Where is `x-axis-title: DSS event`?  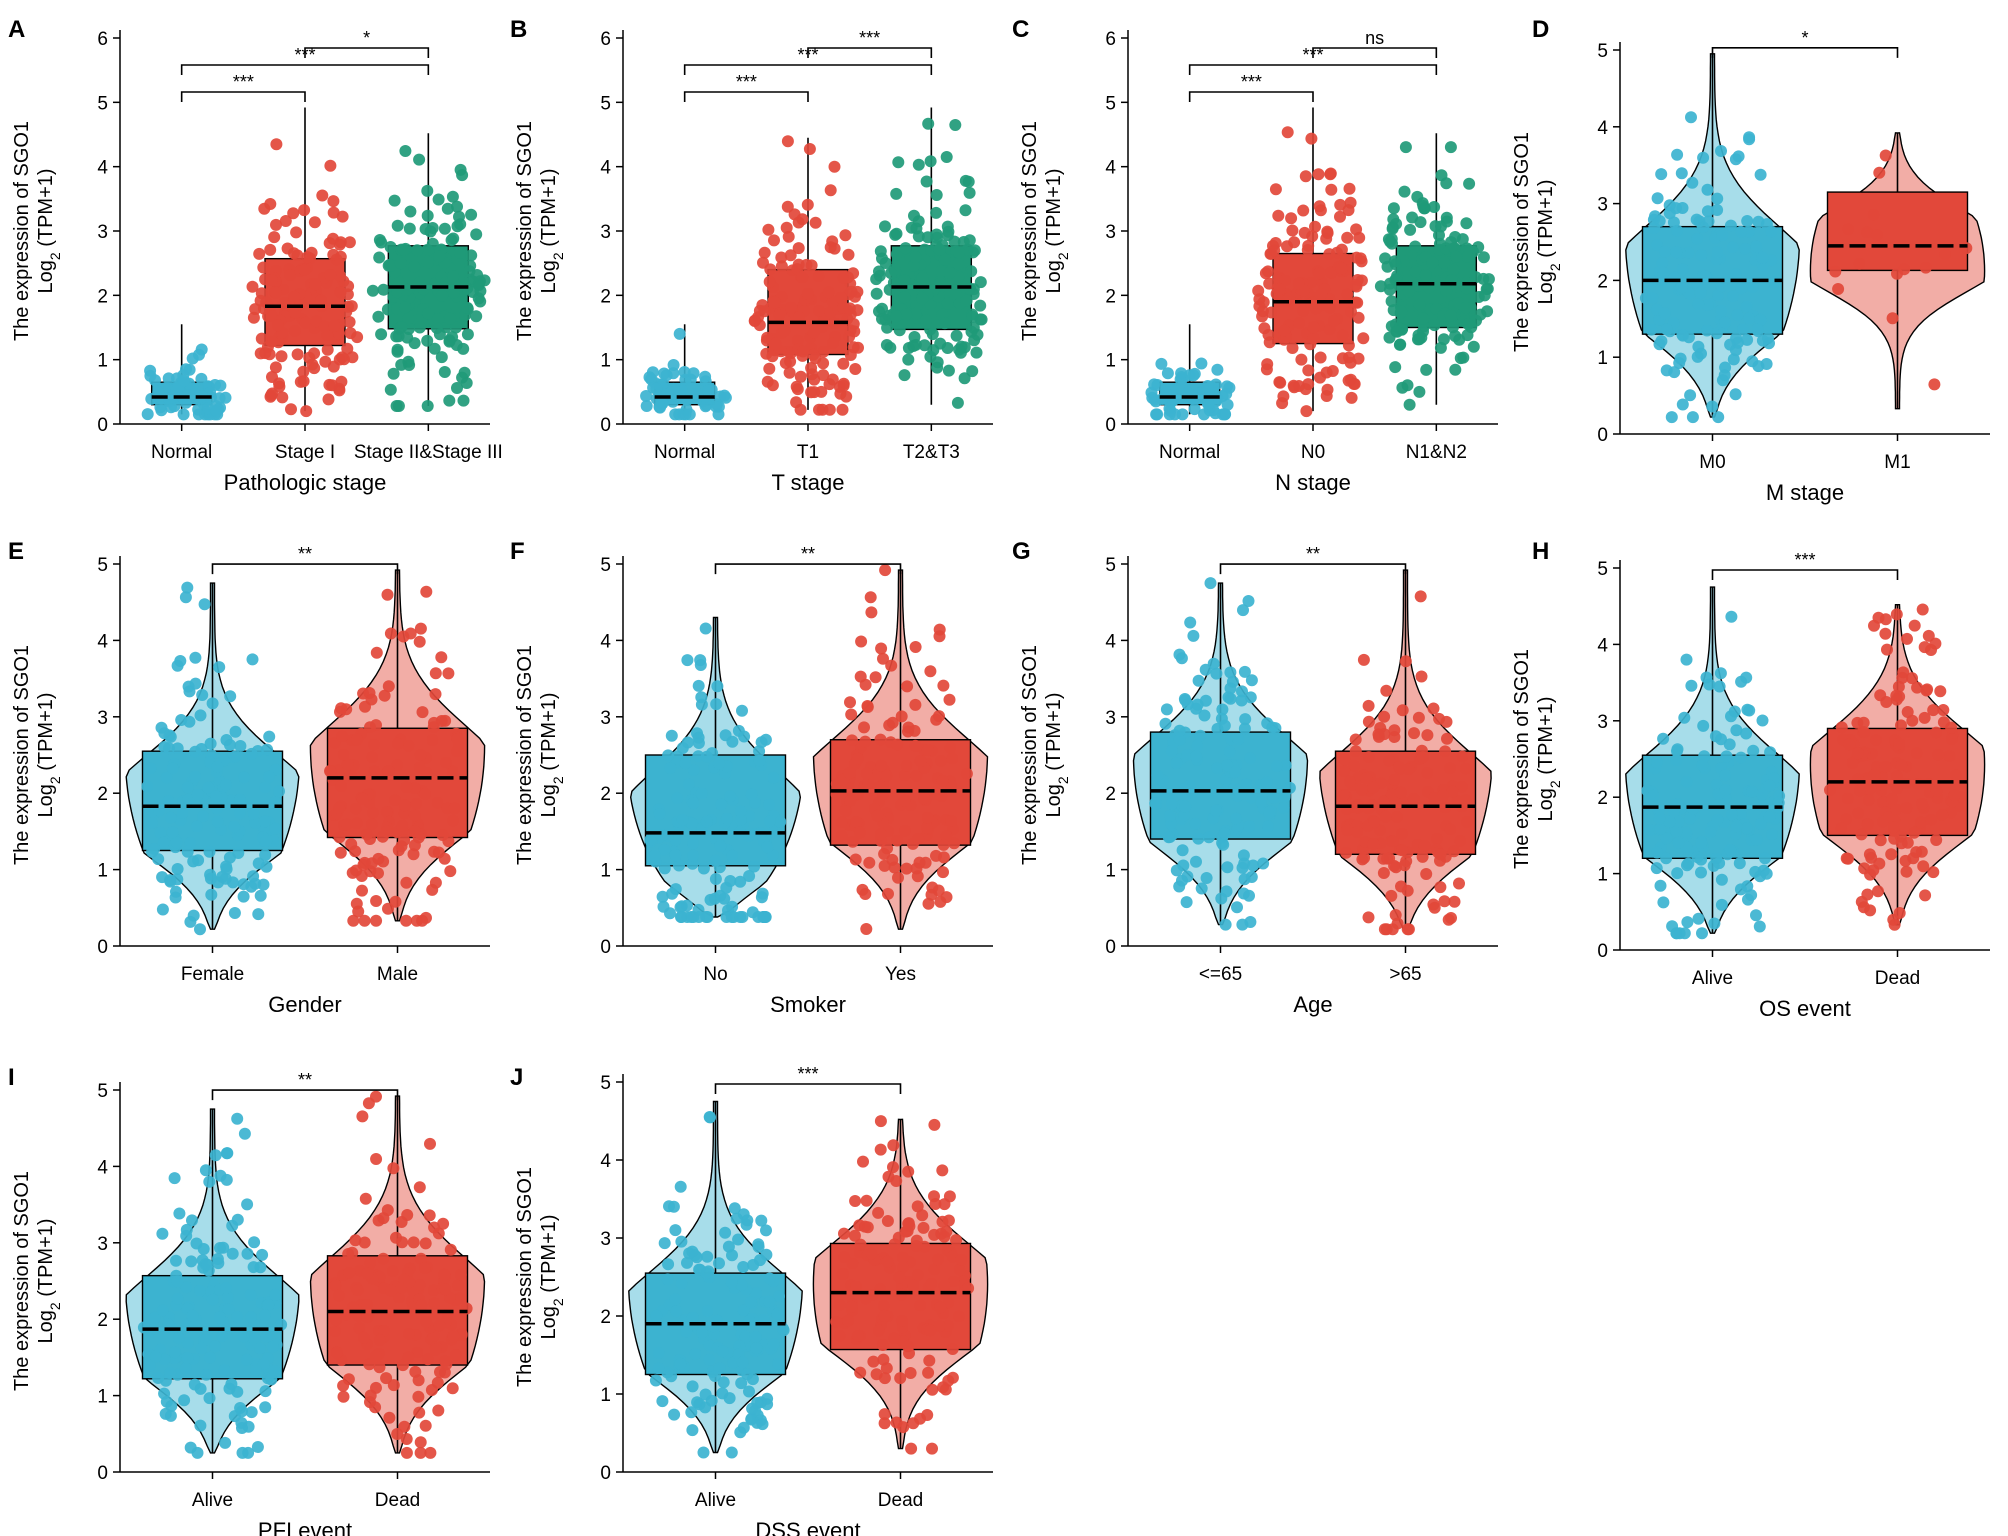 x-axis-title: DSS event is located at coordinates (807, 1527).